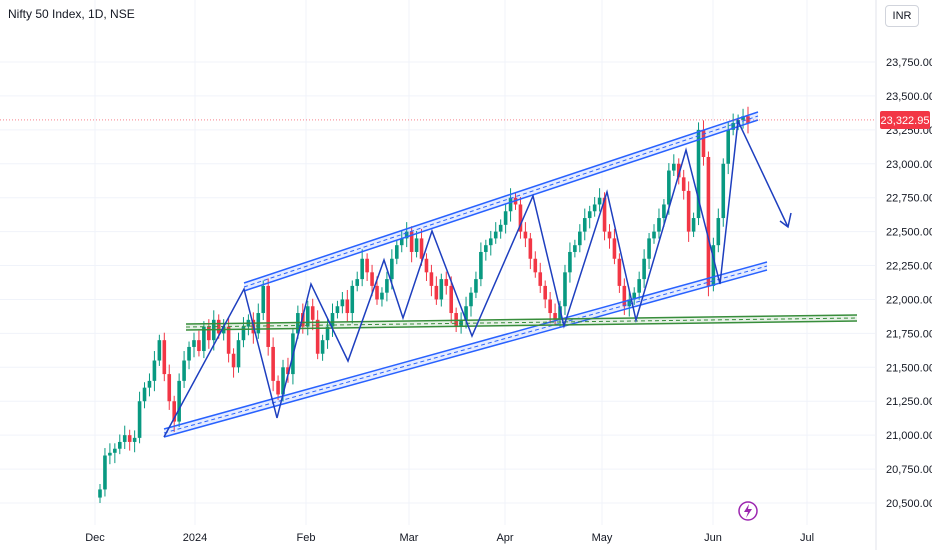 This screenshot has height=550, width=932. What do you see at coordinates (909, 233) in the screenshot?
I see `y-tick-label: 22,500.00` at bounding box center [909, 233].